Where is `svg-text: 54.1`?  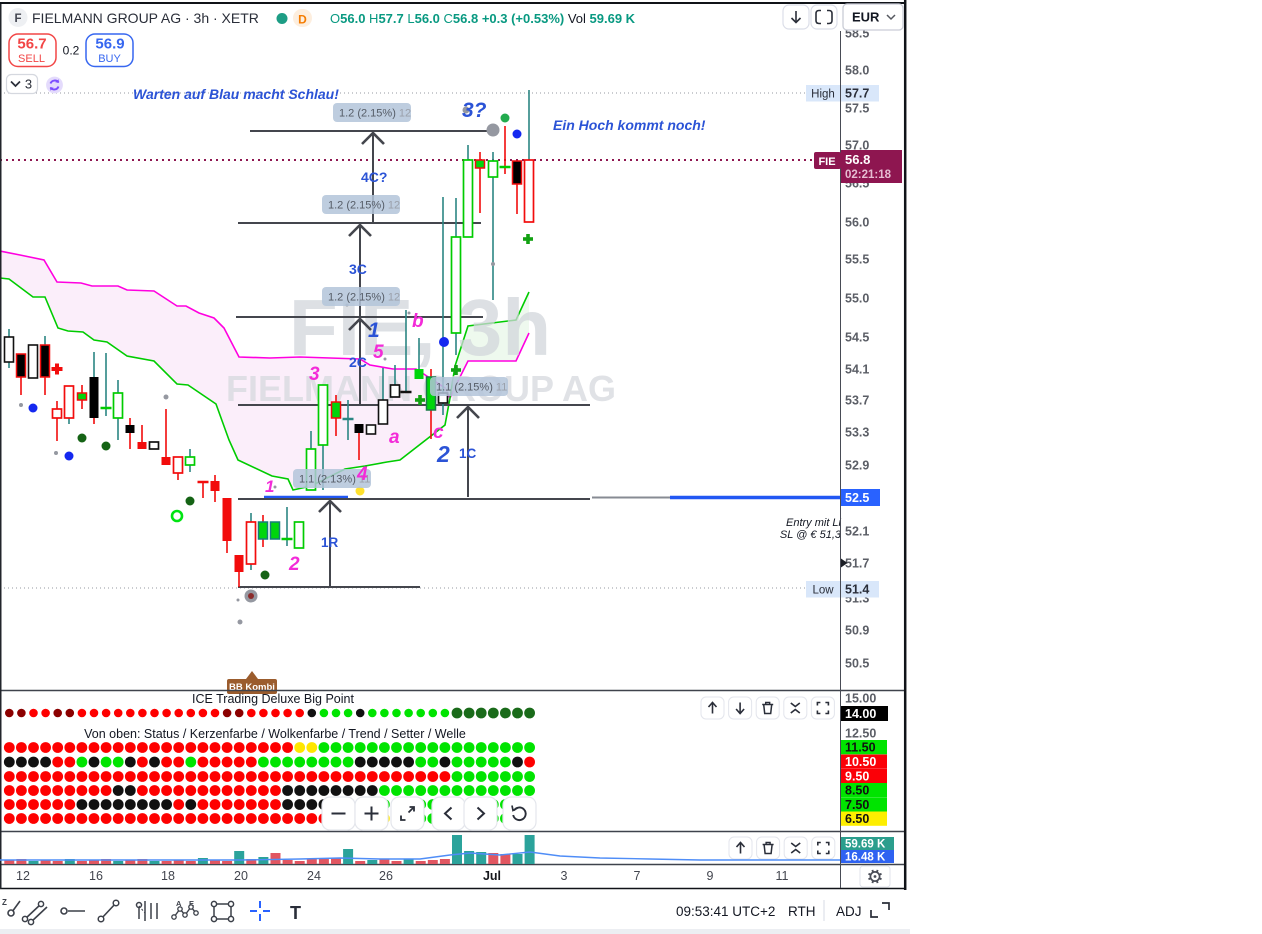 svg-text: 54.1 is located at coordinates (857, 370).